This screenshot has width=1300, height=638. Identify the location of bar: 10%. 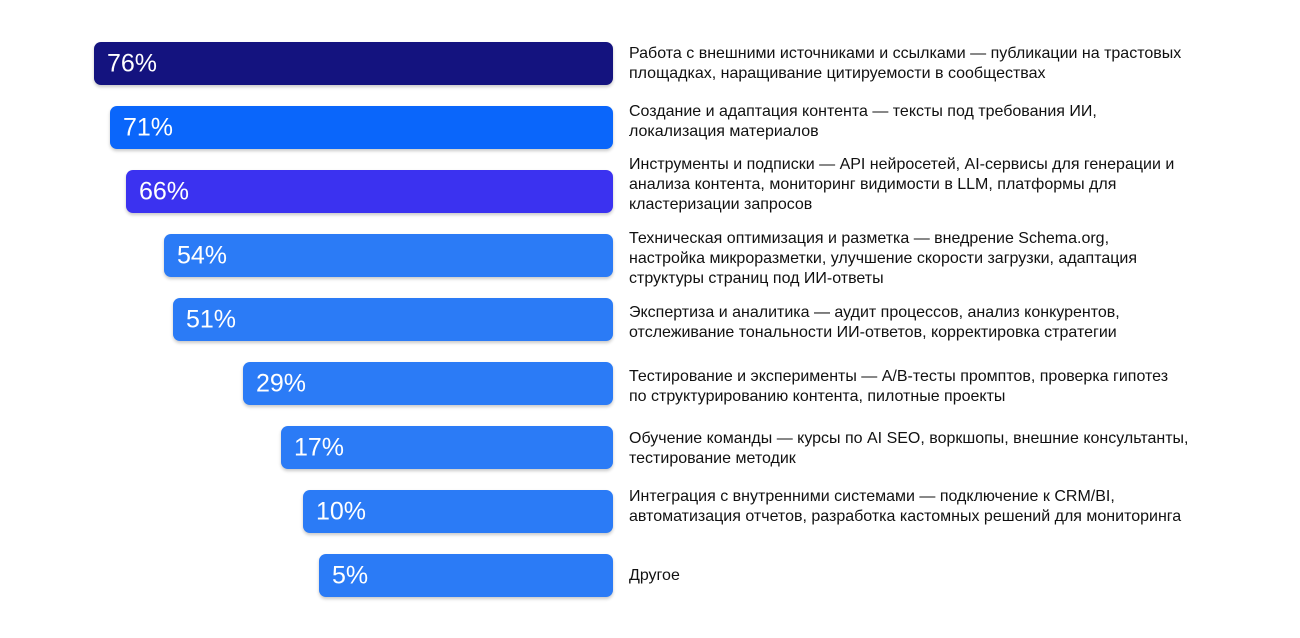
(458, 511).